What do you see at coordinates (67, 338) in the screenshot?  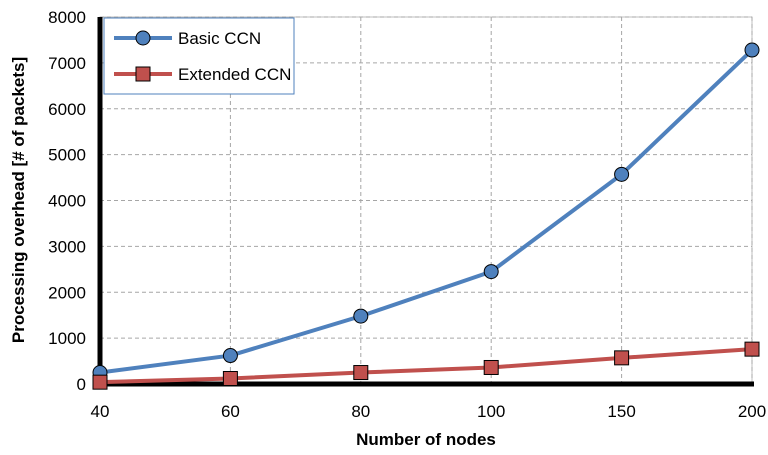 I see `y-tick-label-1000: 1000` at bounding box center [67, 338].